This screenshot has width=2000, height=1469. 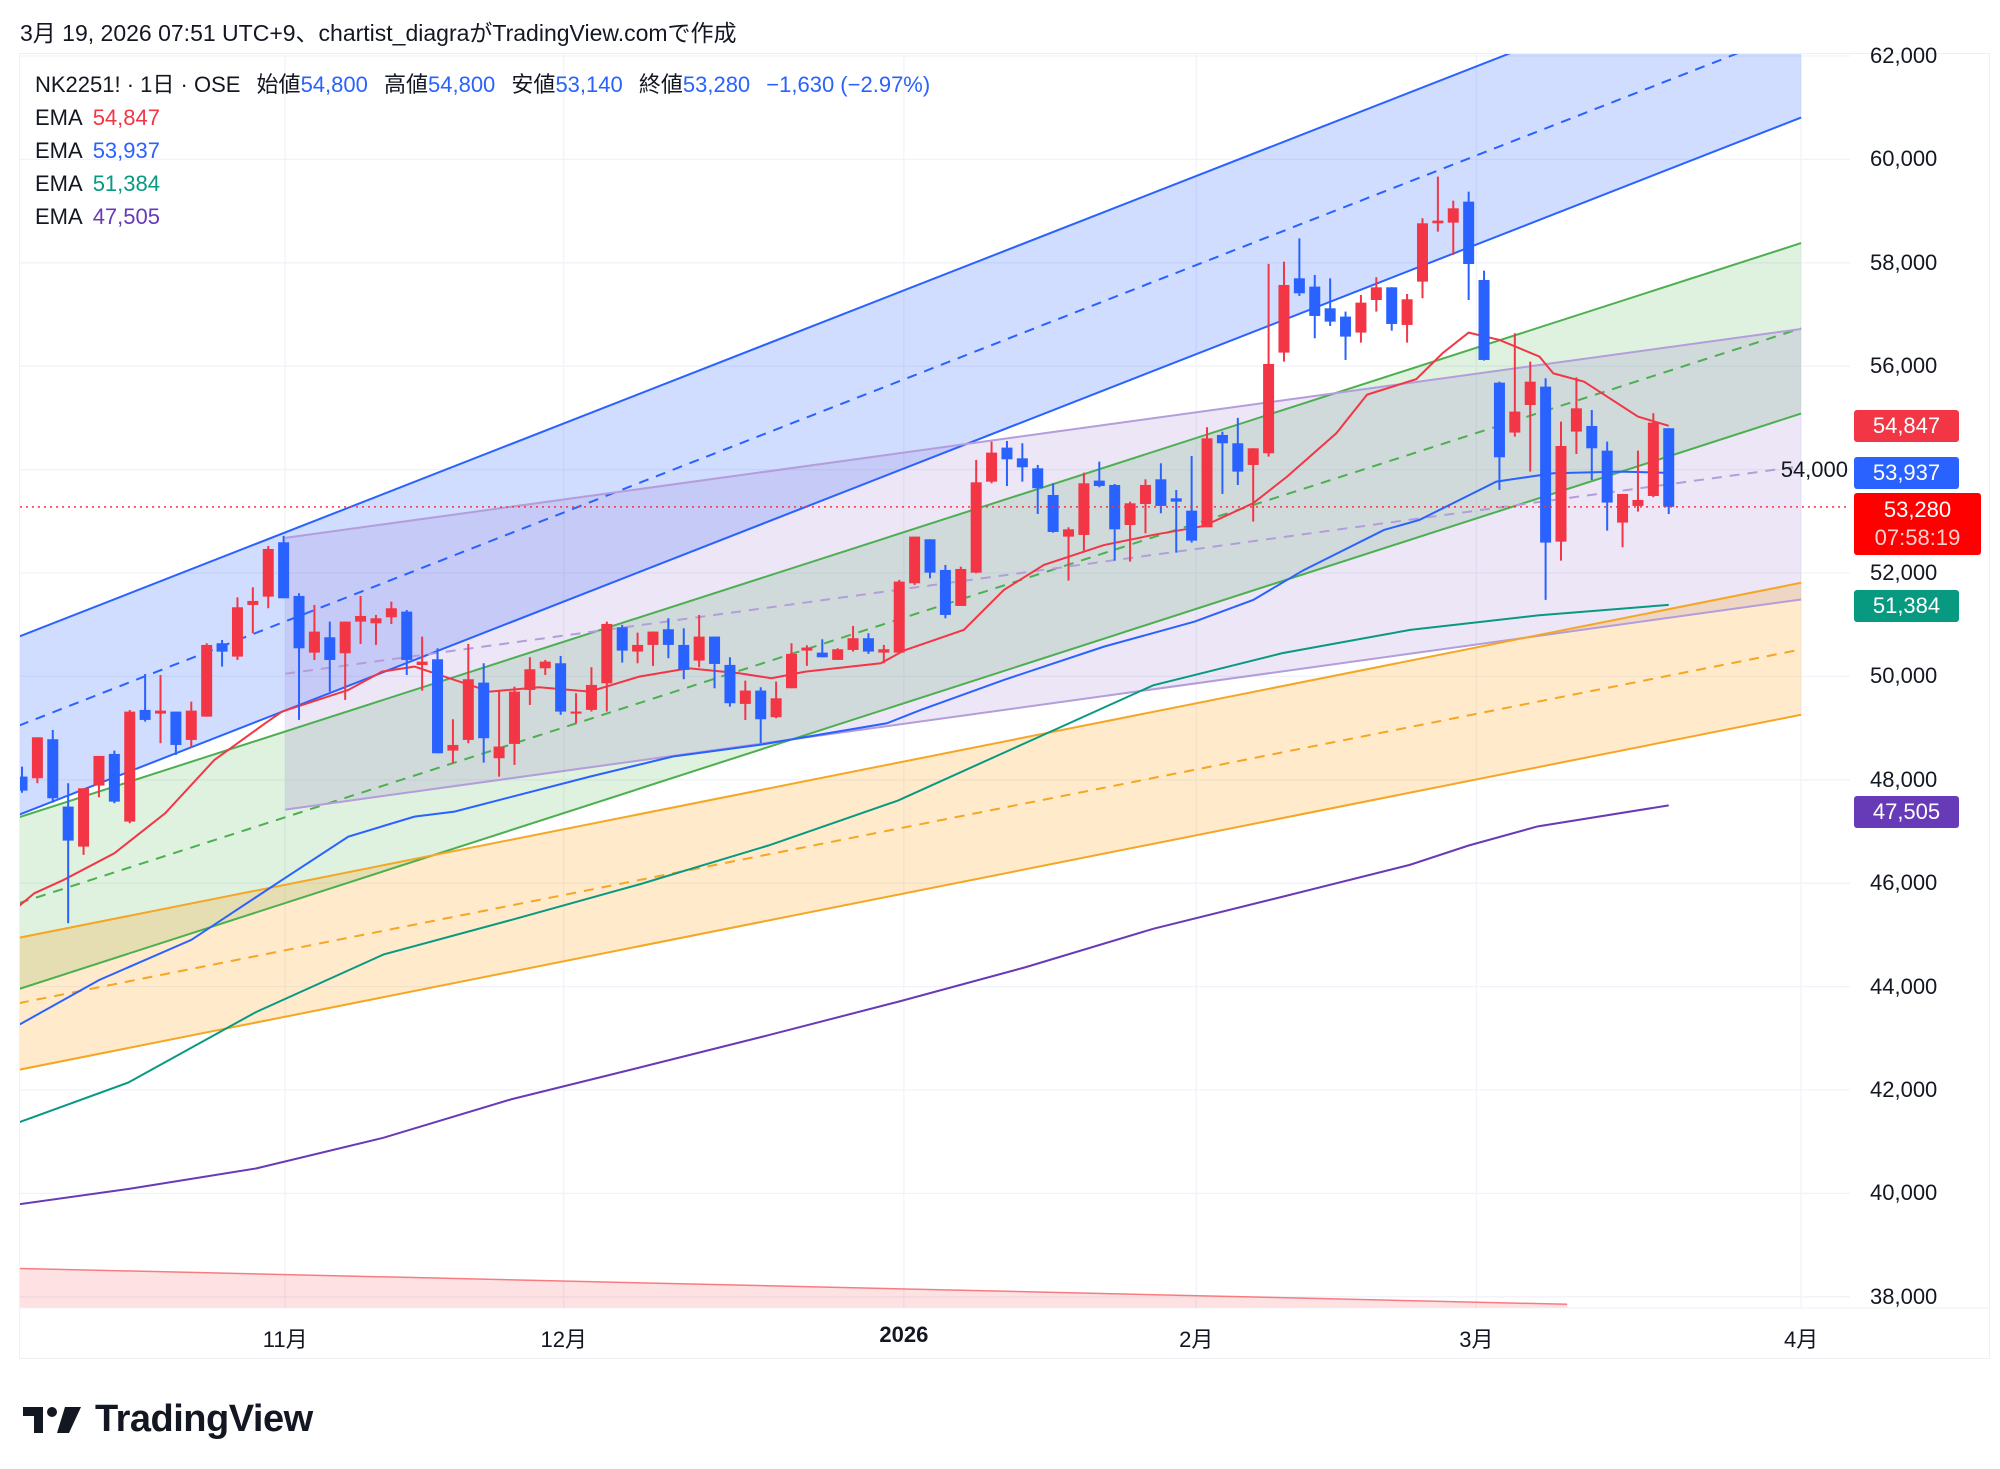 I want to click on channel-lower-line, so click(x=1043, y=704).